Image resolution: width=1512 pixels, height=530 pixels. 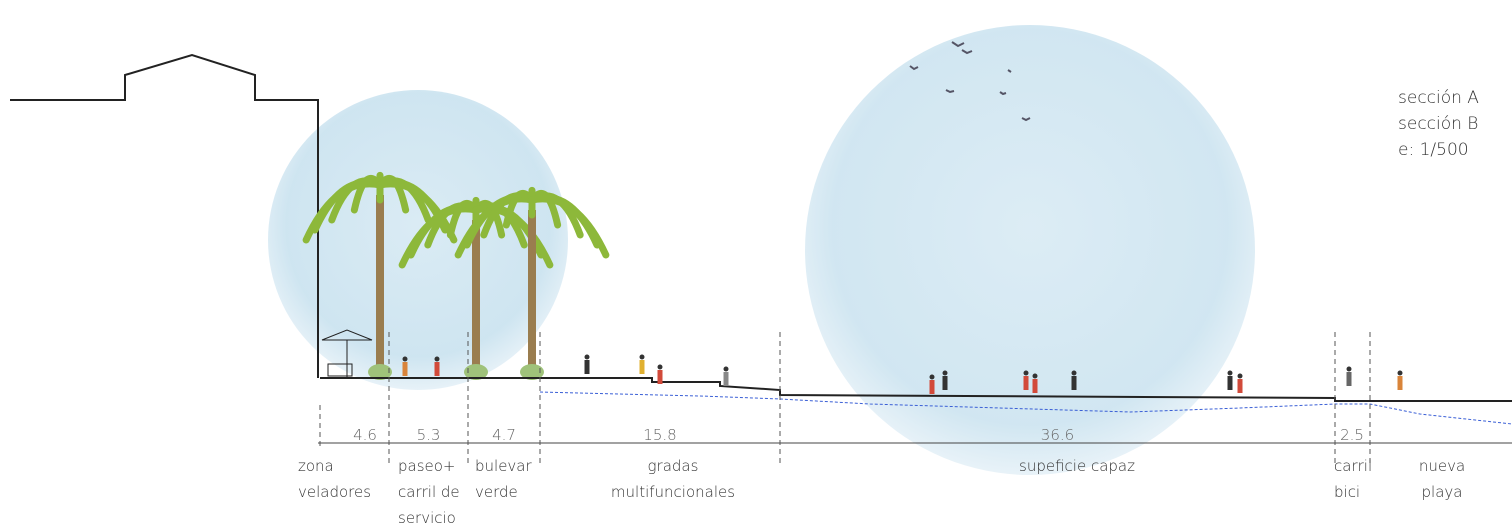 I want to click on palms, so click(x=456, y=275).